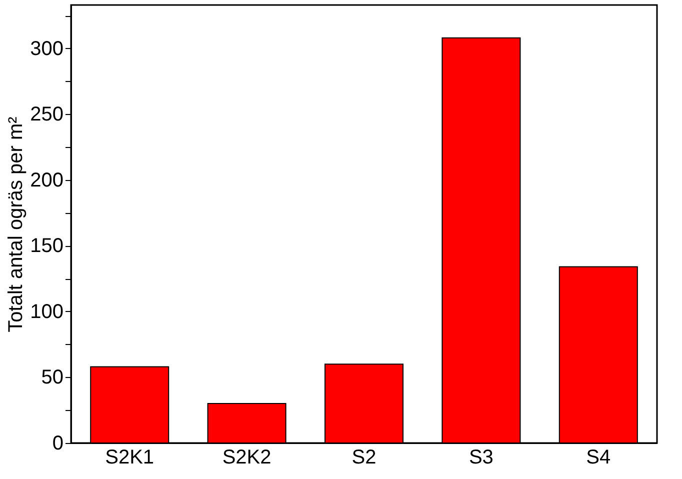 The height and width of the screenshot is (479, 682). What do you see at coordinates (47, 246) in the screenshot?
I see `y-tick-label: 150` at bounding box center [47, 246].